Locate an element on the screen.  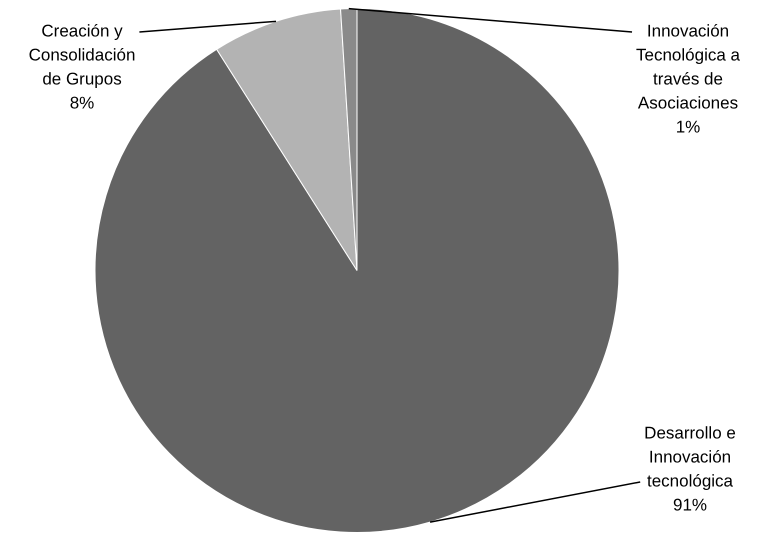
slice-label: Desarrollo e Innovación tecnológica is located at coordinates (690, 457).